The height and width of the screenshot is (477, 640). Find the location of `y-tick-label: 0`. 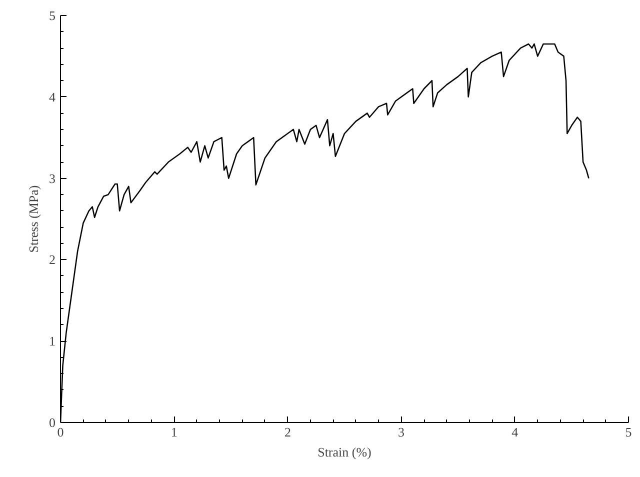

y-tick-label: 0 is located at coordinates (52, 422).